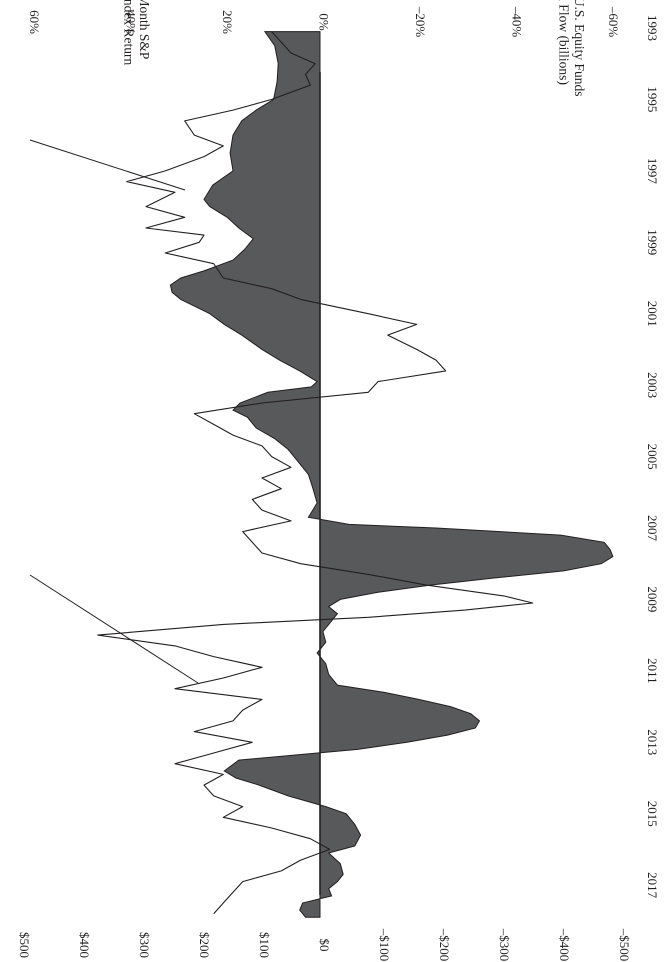 This screenshot has height=962, width=668. Describe the element at coordinates (227, 22) in the screenshot. I see `right-axis-tick: 20%` at that location.